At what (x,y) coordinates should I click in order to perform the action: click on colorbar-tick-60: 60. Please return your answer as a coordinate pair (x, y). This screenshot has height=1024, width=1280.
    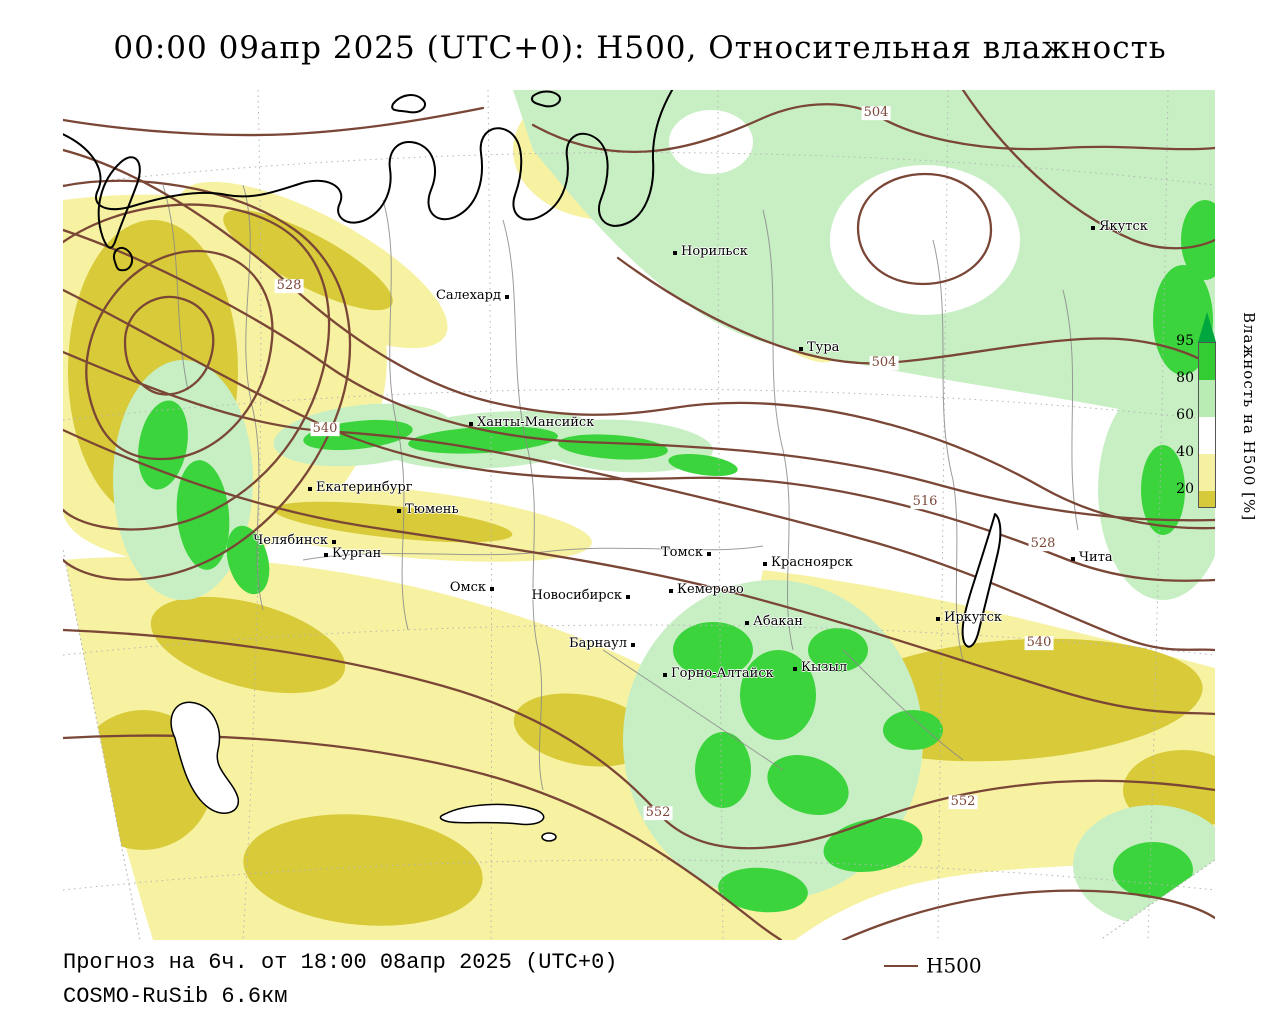
    Looking at the image, I should click on (1185, 415).